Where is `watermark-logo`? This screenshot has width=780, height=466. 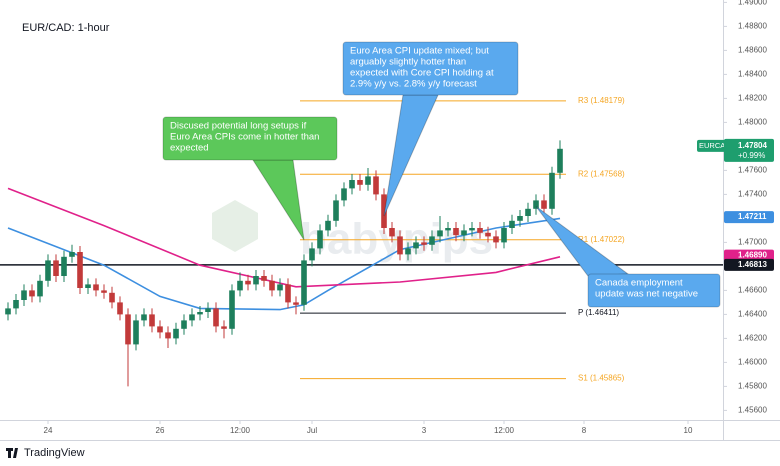 watermark-logo is located at coordinates (235, 226).